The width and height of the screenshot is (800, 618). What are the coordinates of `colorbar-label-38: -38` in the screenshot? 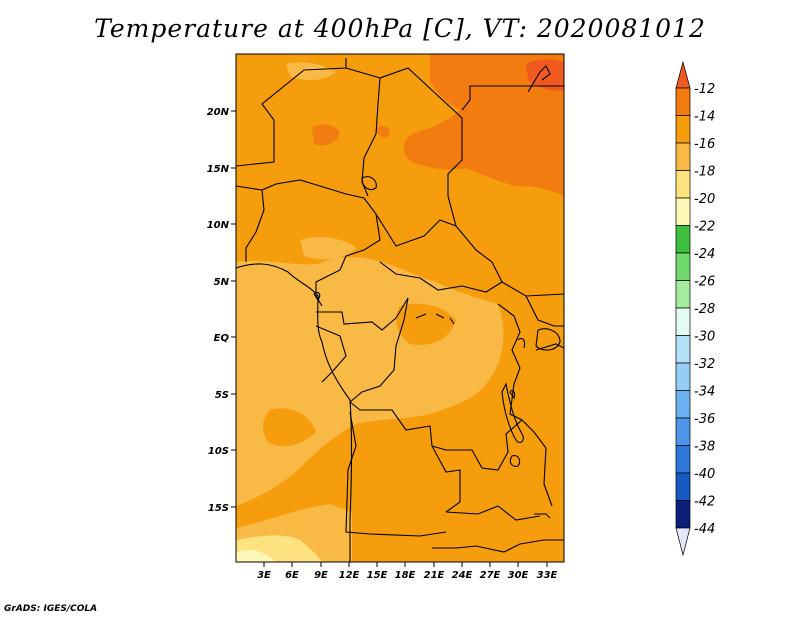 It's located at (704, 447).